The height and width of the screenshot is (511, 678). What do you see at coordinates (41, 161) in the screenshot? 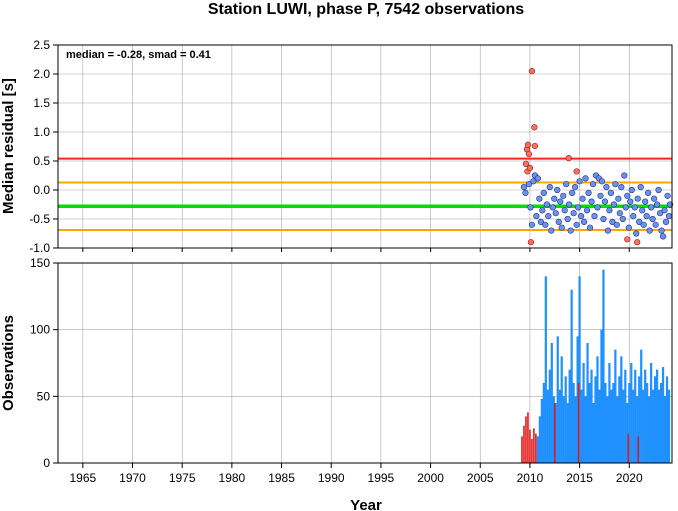
I see `residual-y-tick-label: 0.5` at bounding box center [41, 161].